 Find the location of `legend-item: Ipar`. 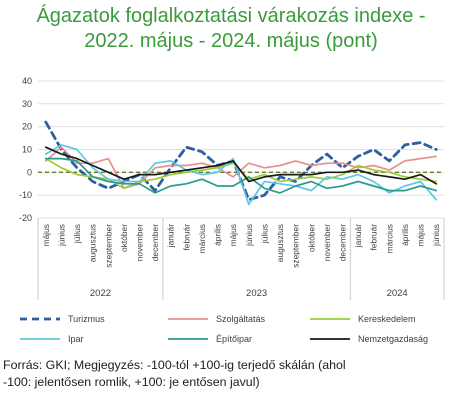

legend-item: Ipar is located at coordinates (51, 339).